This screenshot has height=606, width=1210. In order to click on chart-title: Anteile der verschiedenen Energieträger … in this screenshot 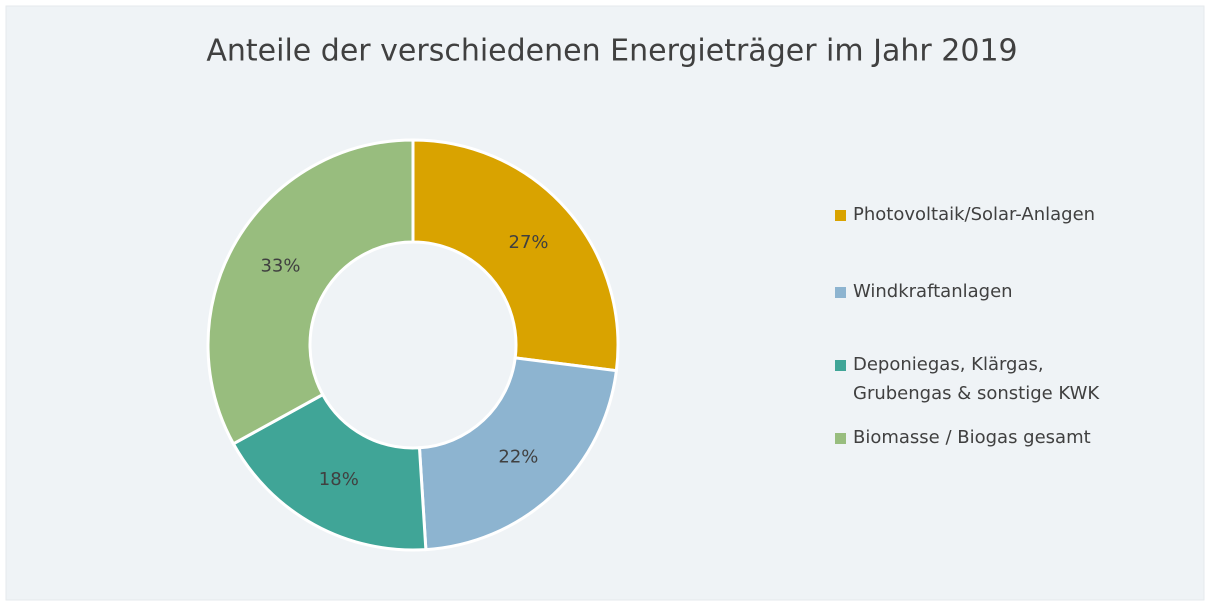, I will do `click(611, 51)`.